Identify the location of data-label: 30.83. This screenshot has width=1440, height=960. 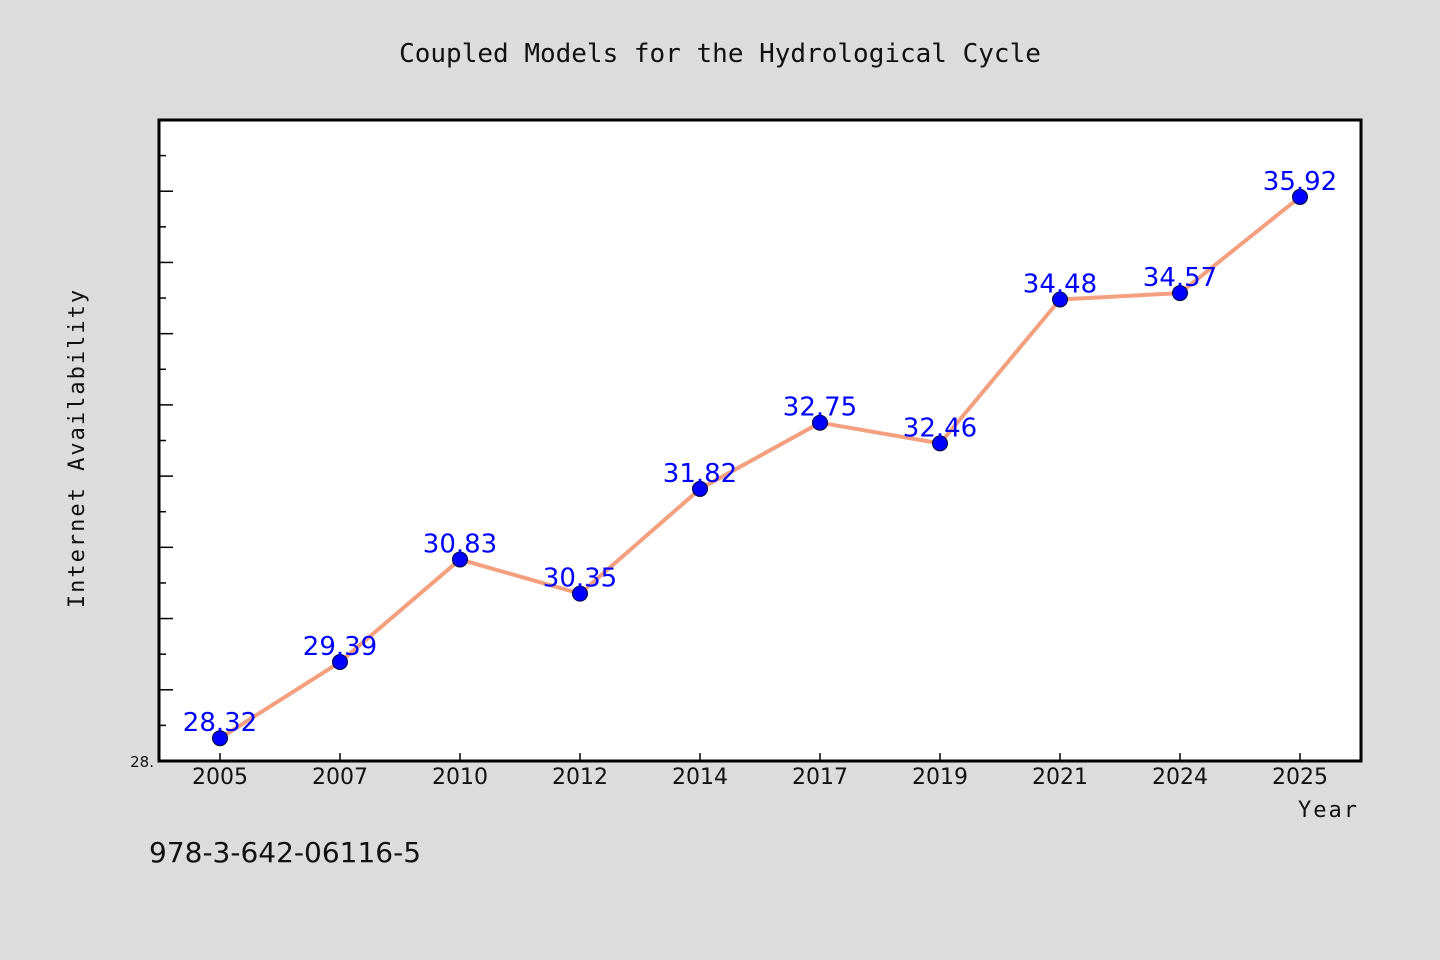
(460, 544).